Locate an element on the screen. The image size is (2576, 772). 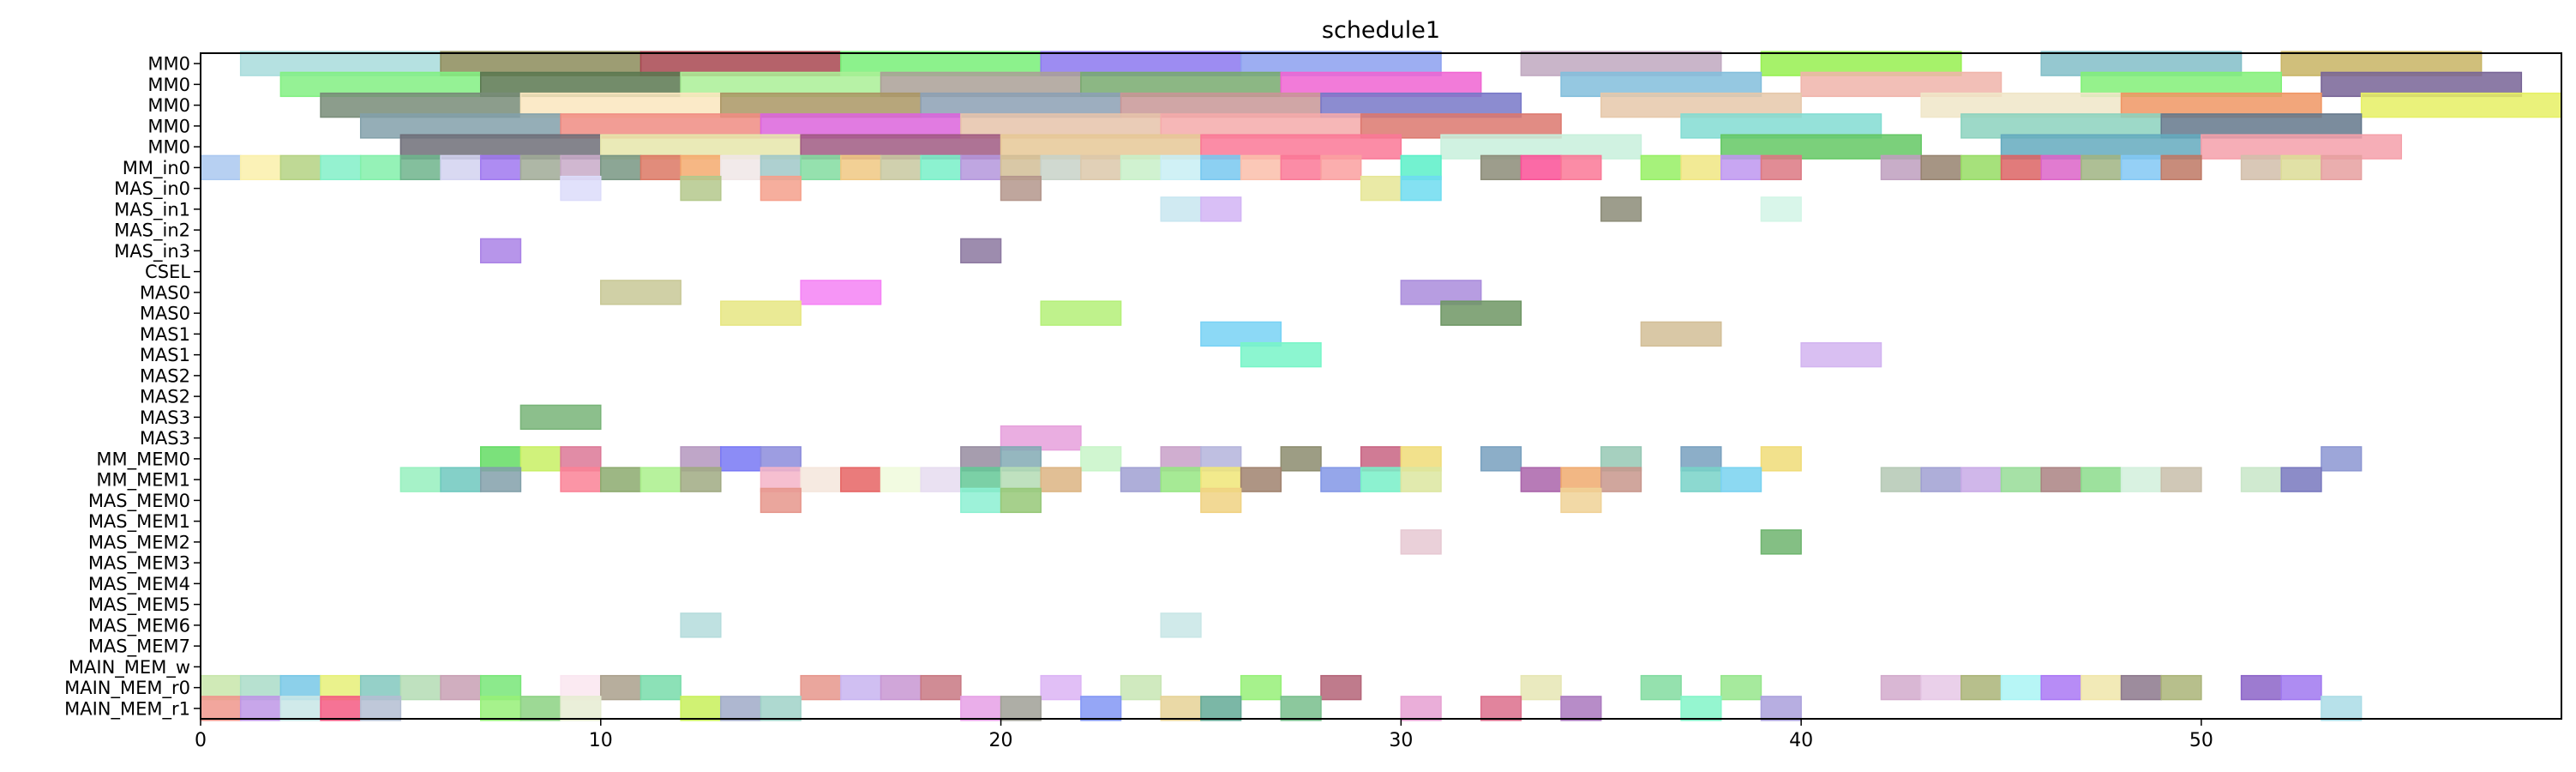
y-tick-label: MAIN_MEM_w is located at coordinates (129, 668).